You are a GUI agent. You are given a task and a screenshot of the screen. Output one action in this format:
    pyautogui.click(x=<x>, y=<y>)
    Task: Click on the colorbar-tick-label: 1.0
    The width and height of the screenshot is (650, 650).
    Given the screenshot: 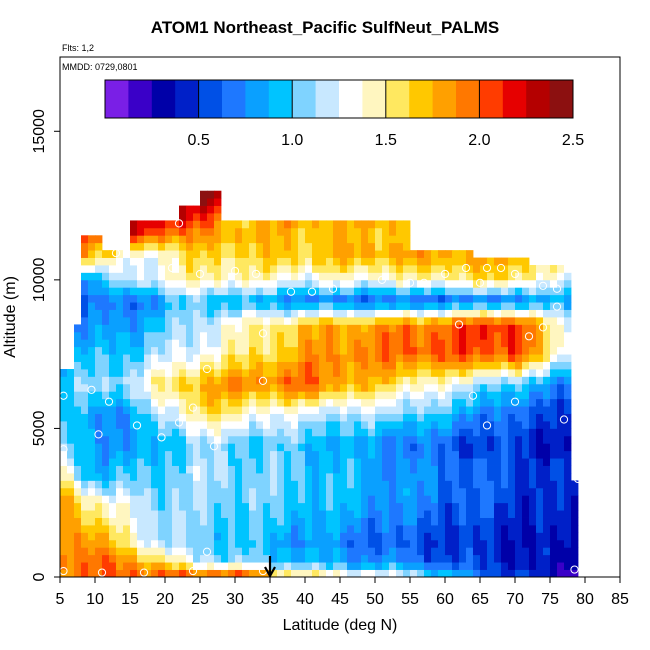 What is the action you would take?
    pyautogui.click(x=292, y=140)
    